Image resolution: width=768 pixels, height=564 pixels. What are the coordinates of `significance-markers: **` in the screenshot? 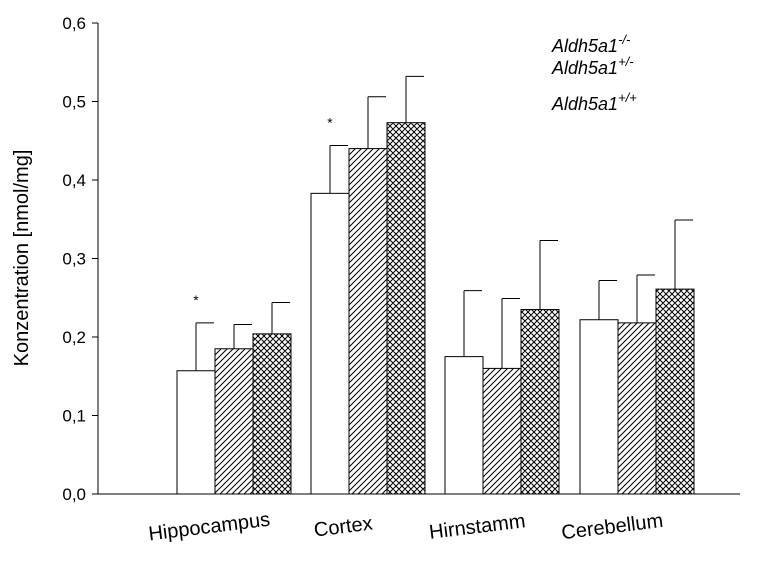 It's located at (263, 210).